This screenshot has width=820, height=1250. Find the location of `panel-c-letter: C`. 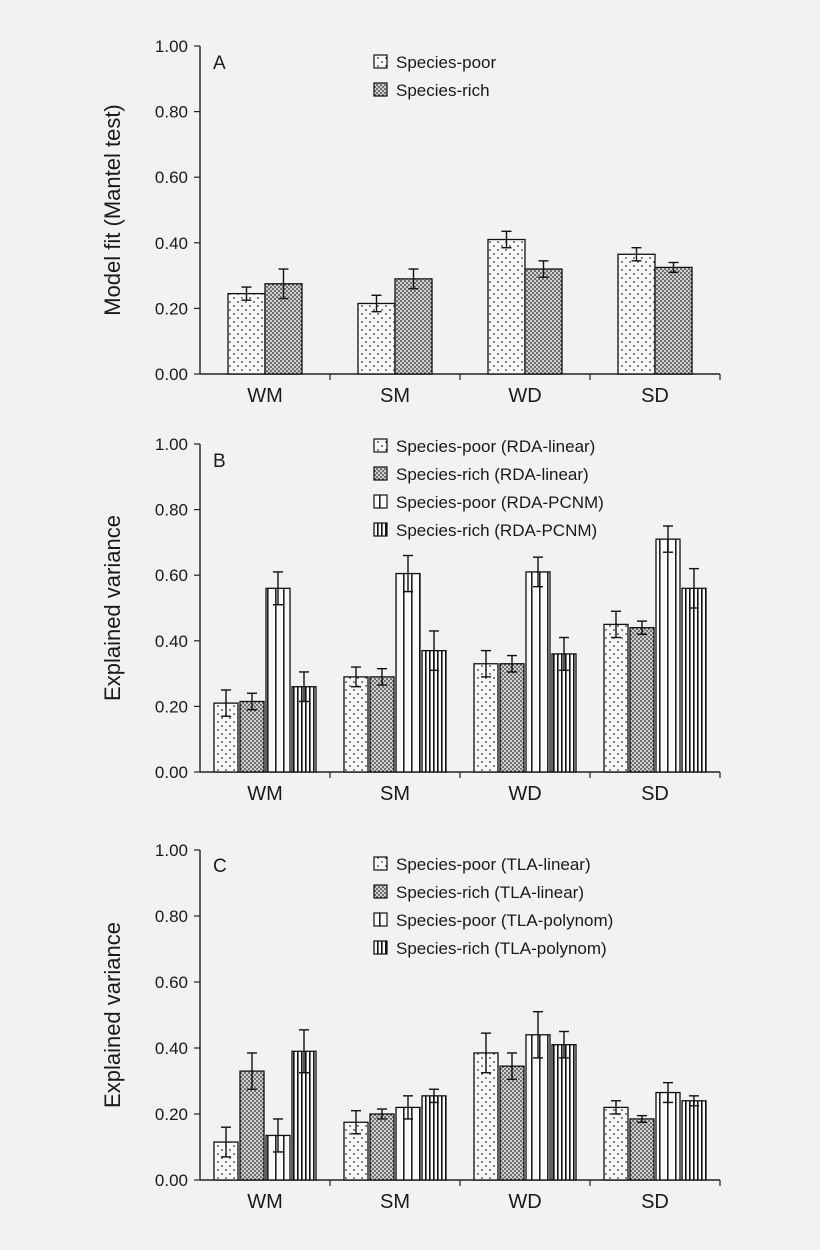

panel-c-letter: C is located at coordinates (220, 866).